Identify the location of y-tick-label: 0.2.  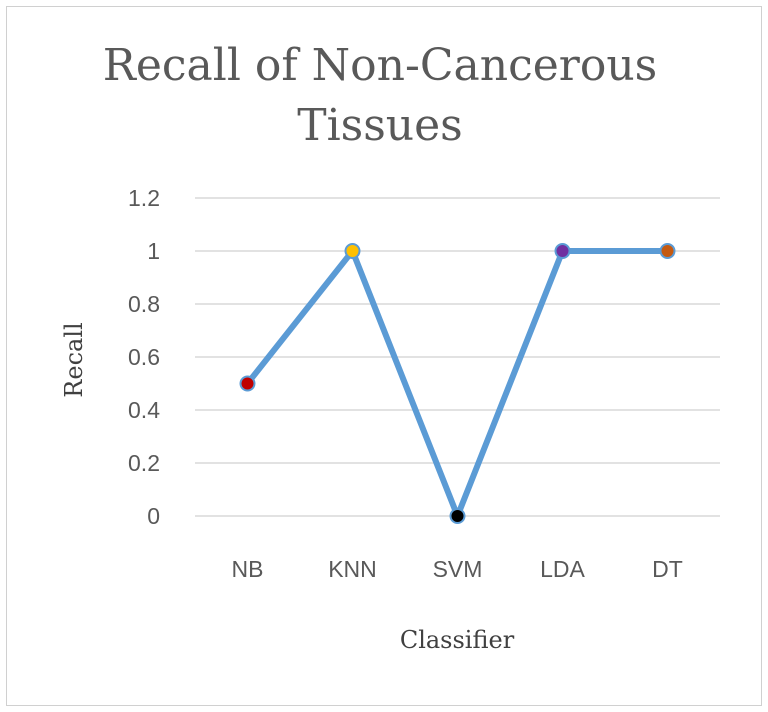
(144, 463).